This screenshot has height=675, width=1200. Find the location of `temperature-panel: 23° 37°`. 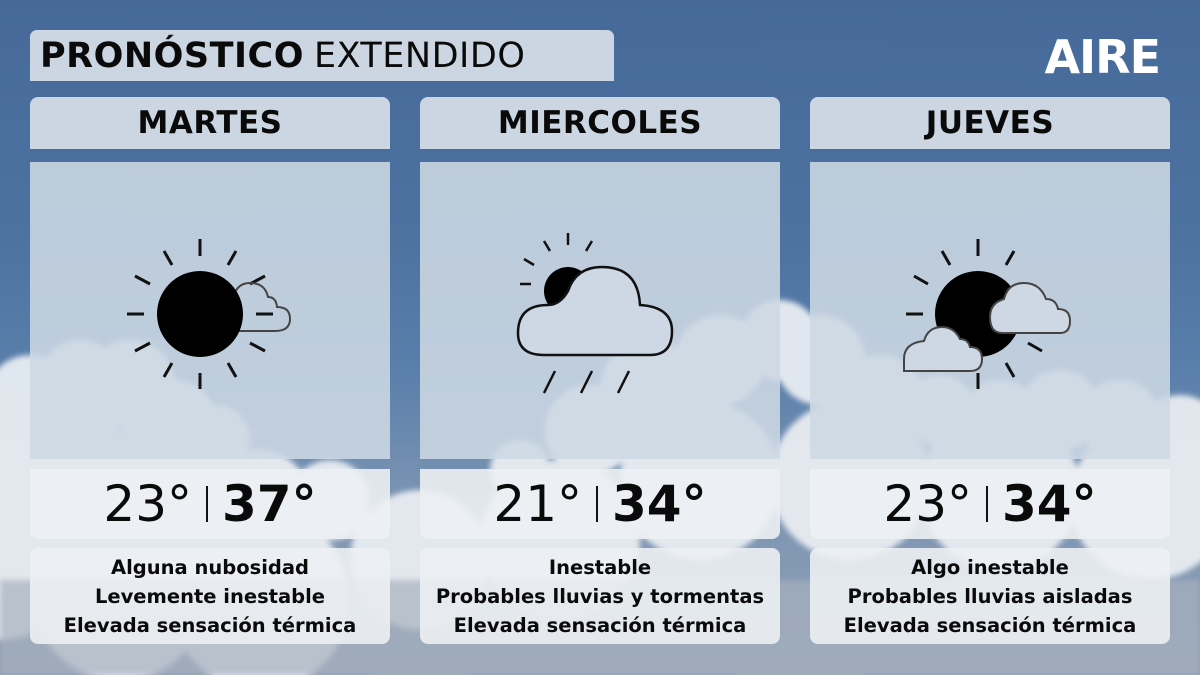

temperature-panel: 23° 37° is located at coordinates (210, 504).